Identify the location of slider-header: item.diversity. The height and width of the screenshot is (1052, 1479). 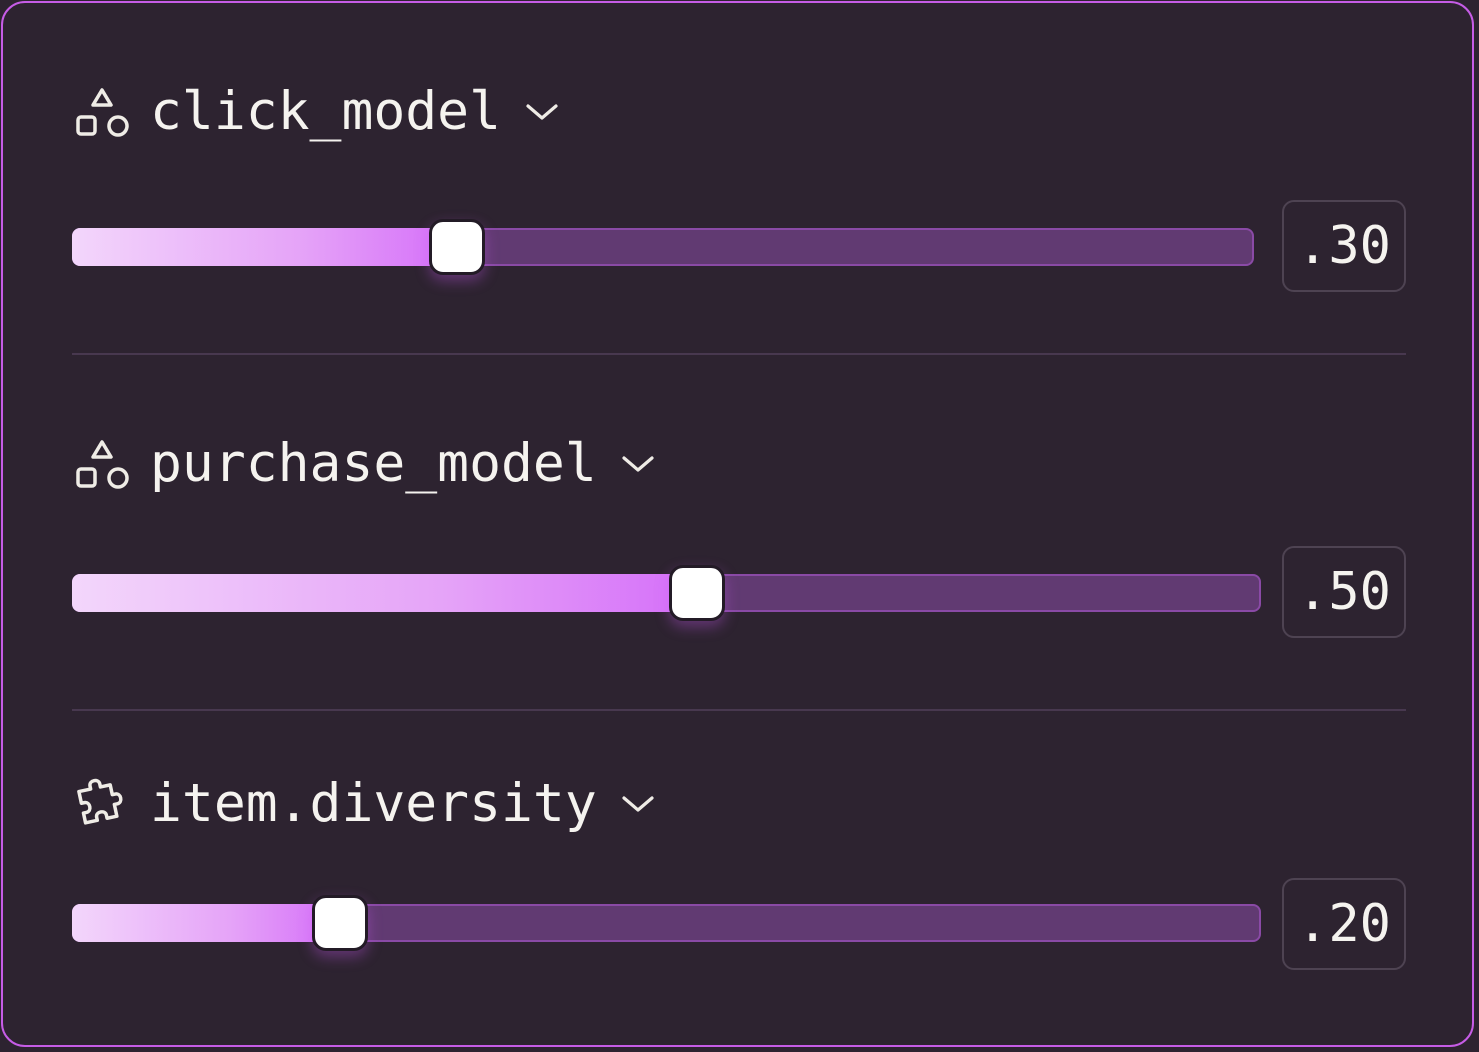
(363, 804).